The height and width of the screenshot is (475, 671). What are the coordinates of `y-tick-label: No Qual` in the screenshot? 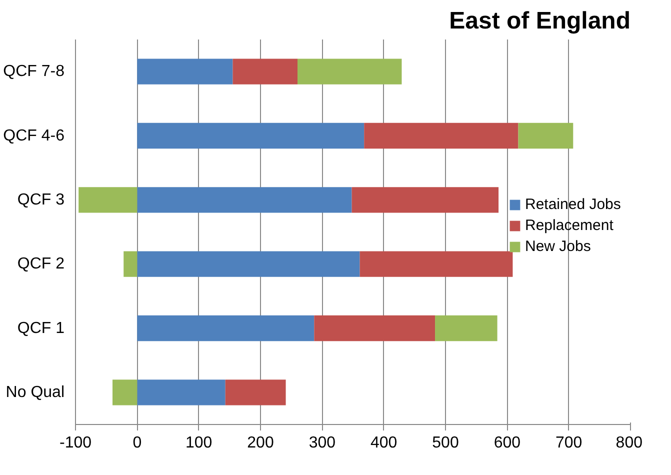 It's located at (35, 392).